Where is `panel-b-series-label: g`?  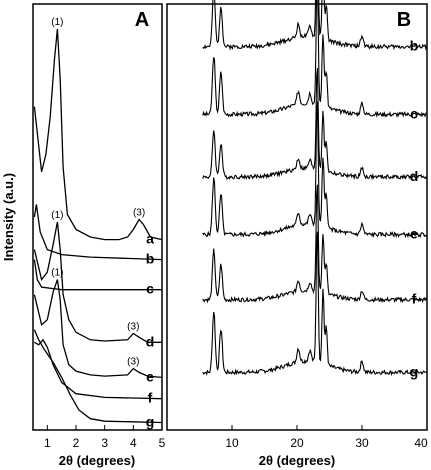
panel-b-series-label: g is located at coordinates (414, 371).